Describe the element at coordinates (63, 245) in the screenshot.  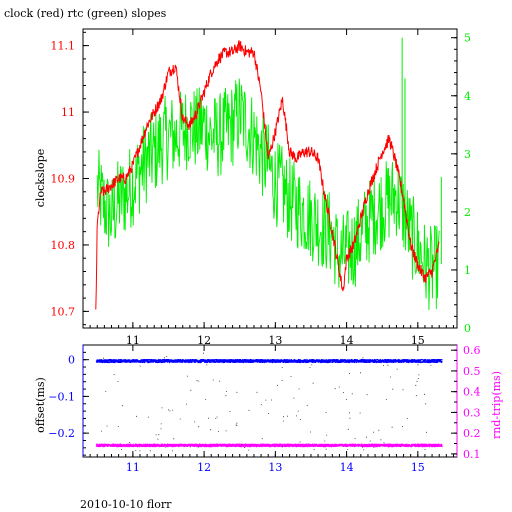
I see `top-y-tick-label: 10.8` at that location.